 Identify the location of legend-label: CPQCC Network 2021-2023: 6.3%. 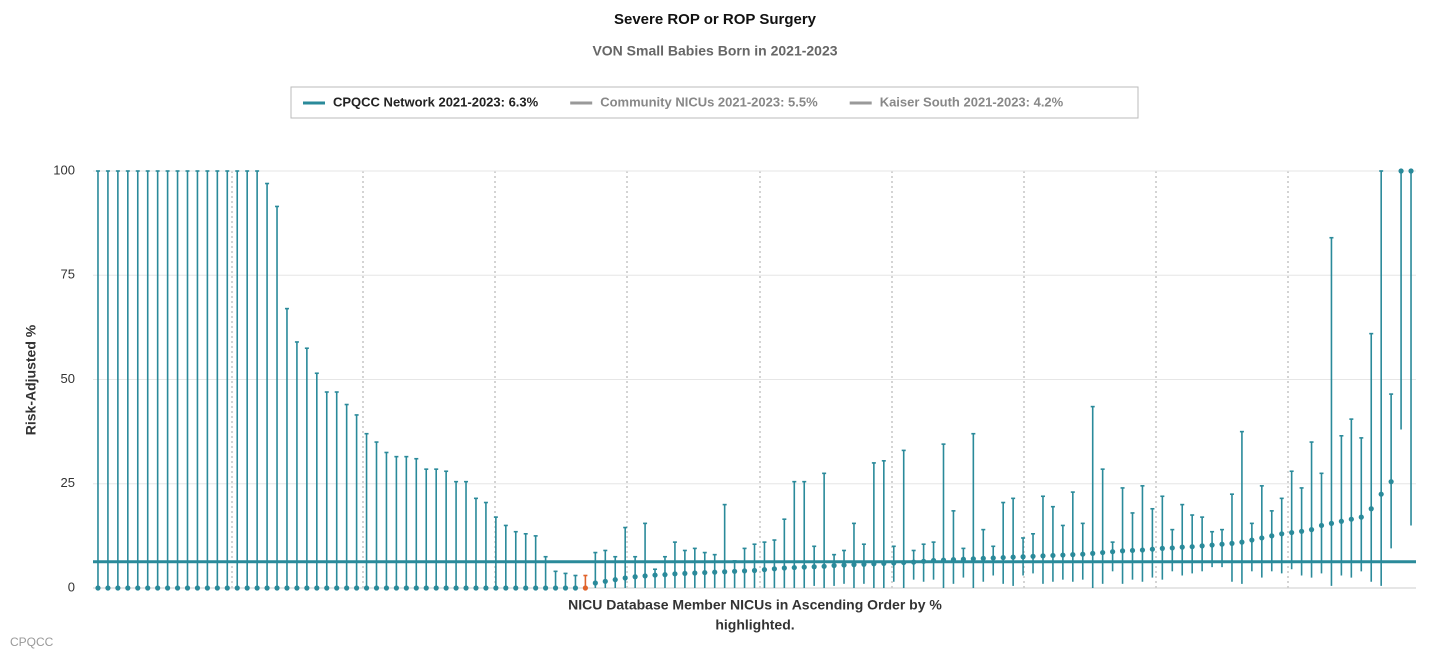
(436, 101).